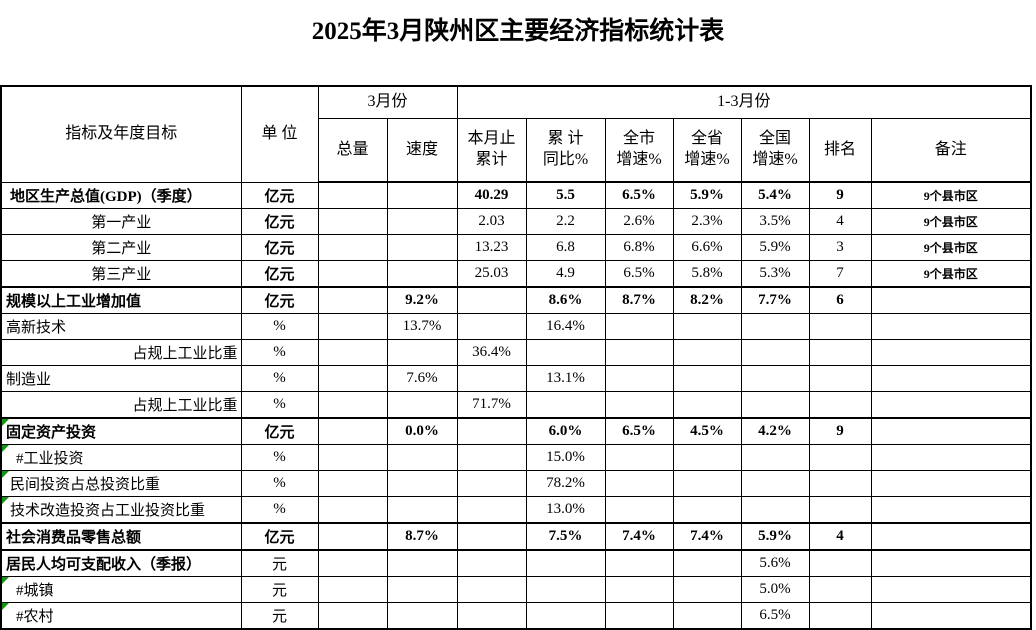 The height and width of the screenshot is (630, 1036). I want to click on cell-city-growth: 6.5%, so click(639, 431).